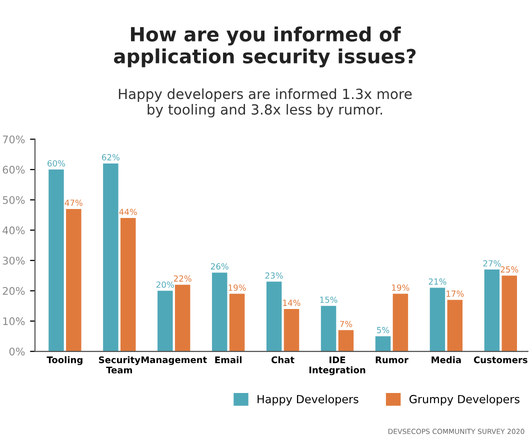 The width and height of the screenshot is (530, 442). I want to click on y-tick-label: 30%, so click(13, 260).